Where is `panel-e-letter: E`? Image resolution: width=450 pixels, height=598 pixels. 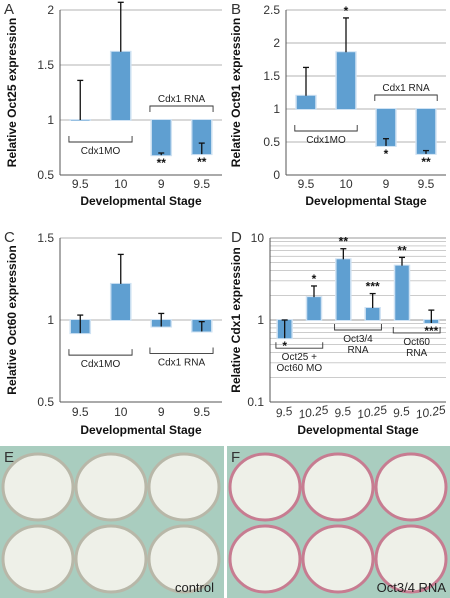 panel-e-letter: E is located at coordinates (9, 457).